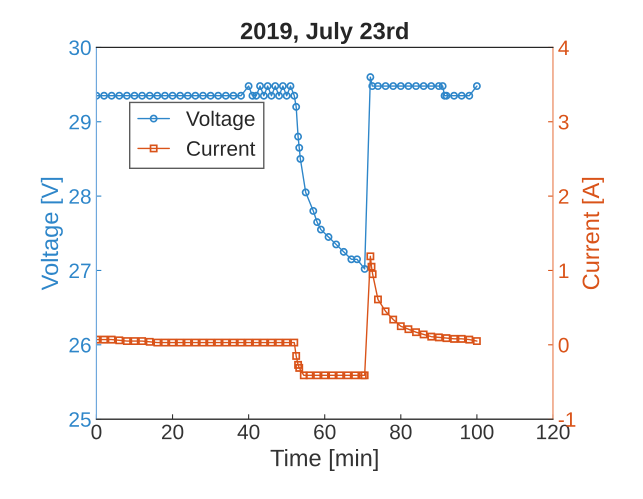 This screenshot has height=499, width=643. Describe the element at coordinates (324, 460) in the screenshot. I see `x-axis-title: Time [min]` at that location.